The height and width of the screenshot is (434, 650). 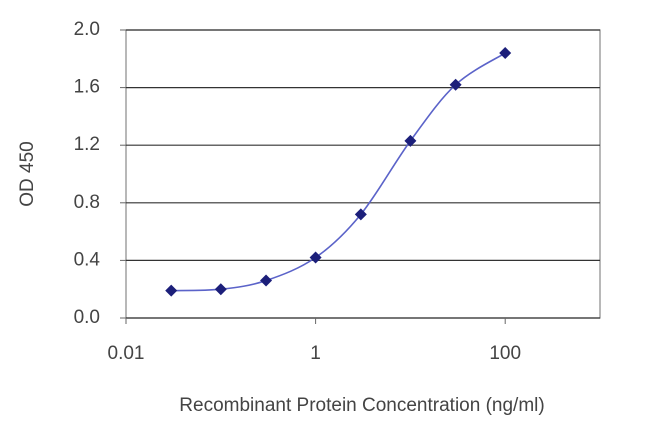 What do you see at coordinates (126, 353) in the screenshot?
I see `x-tick-label: 0.01` at bounding box center [126, 353].